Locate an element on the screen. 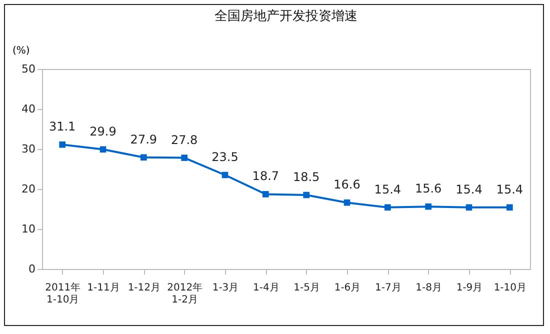 This screenshot has height=334, width=550. data-label: 16.6 is located at coordinates (347, 185).